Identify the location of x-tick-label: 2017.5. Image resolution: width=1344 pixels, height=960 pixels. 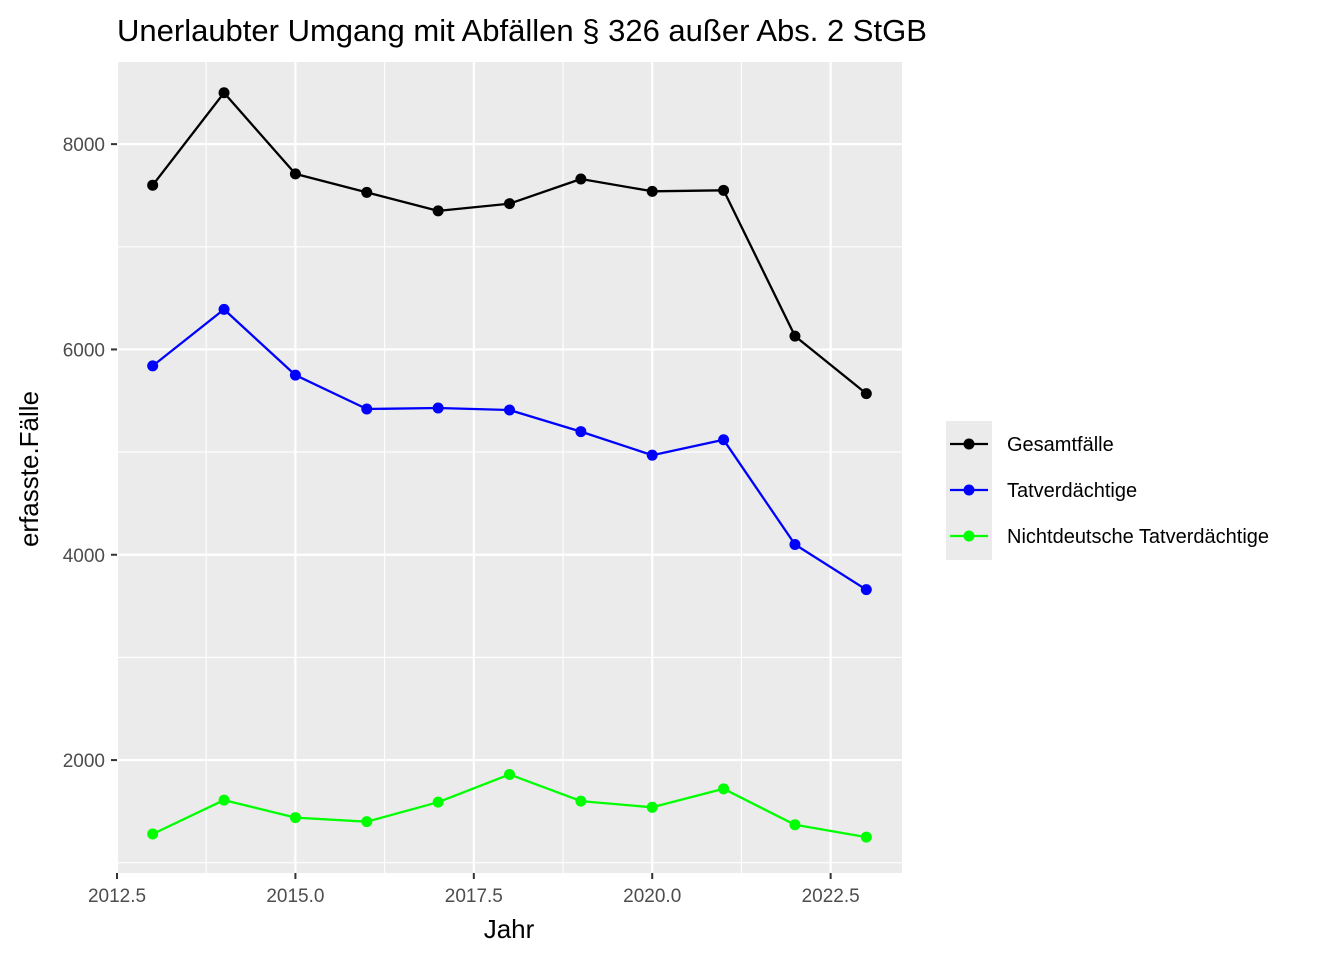
(474, 896).